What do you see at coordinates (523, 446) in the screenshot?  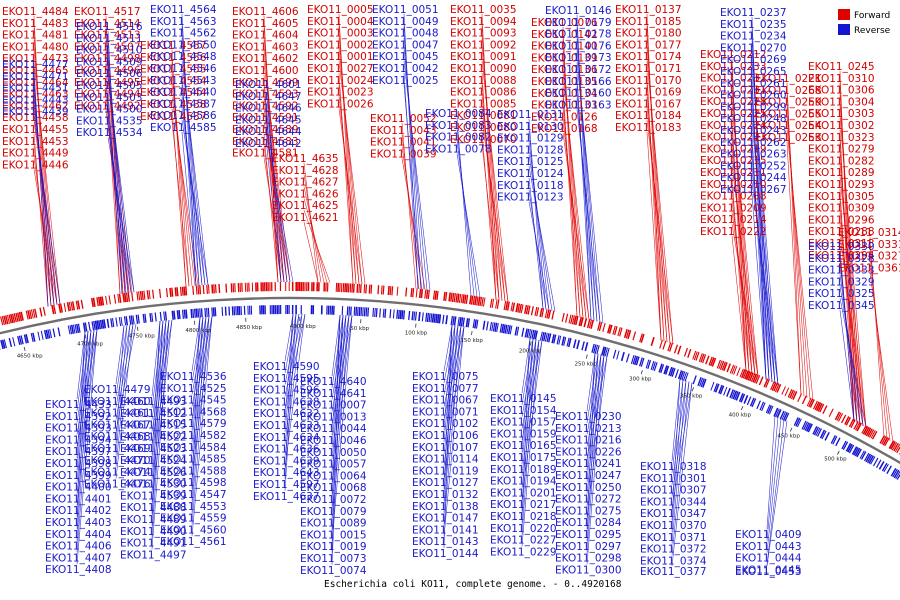 I see `gene-label: EKO11_0165` at bounding box center [523, 446].